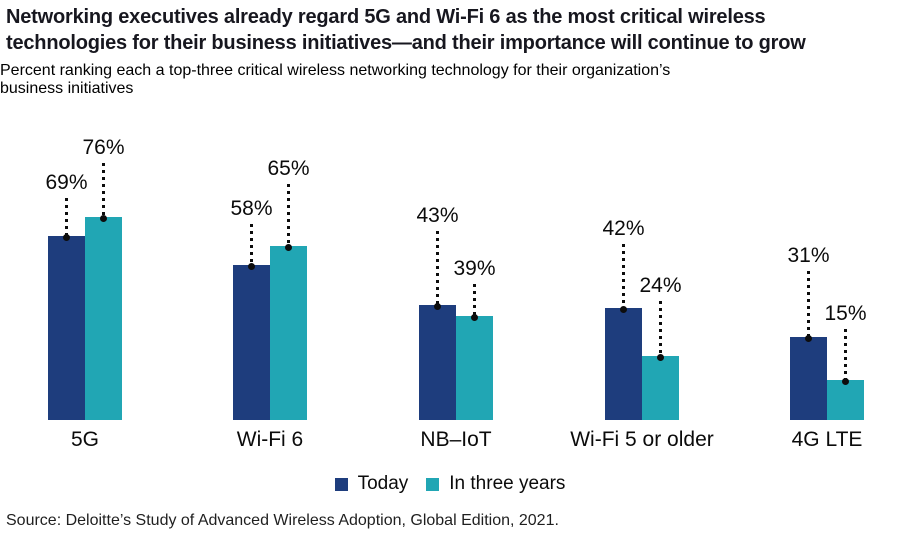 Image resolution: width=900 pixels, height=539 pixels. I want to click on value-label: 65%, so click(288, 168).